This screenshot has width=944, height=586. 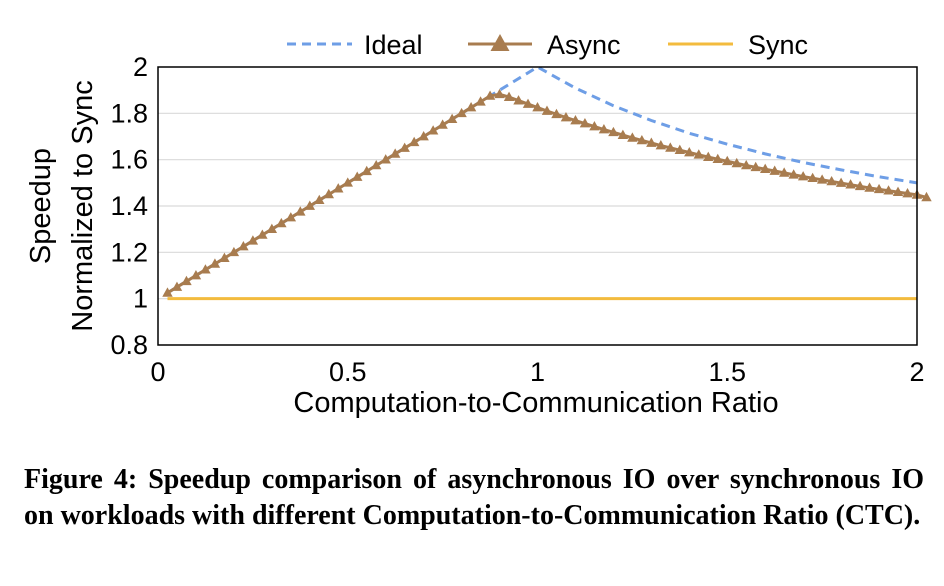 I want to click on y-tick-label: 2, so click(x=140, y=67).